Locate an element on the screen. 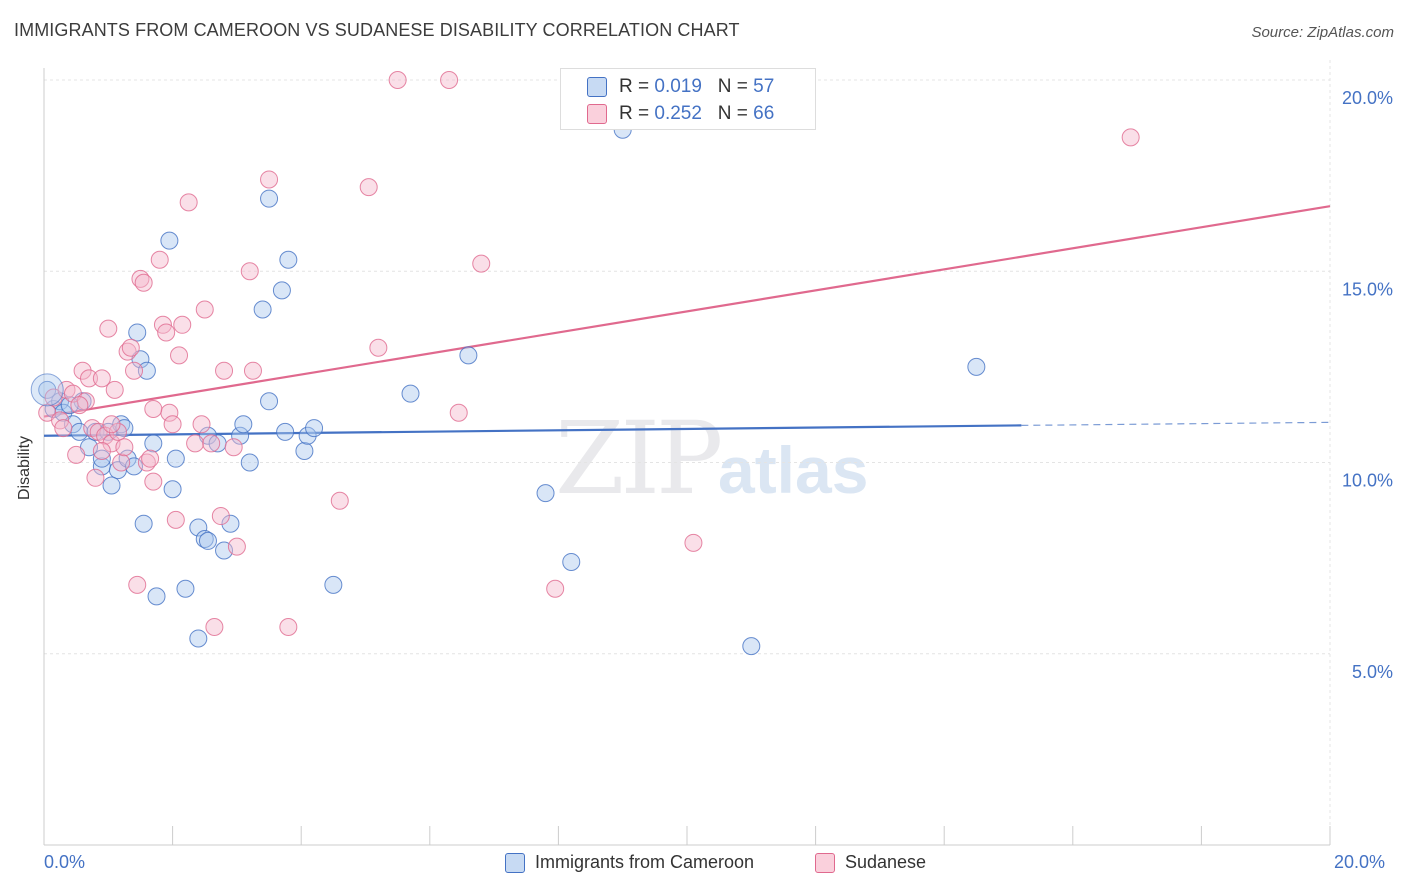 Image resolution: width=1406 pixels, height=892 pixels. sudanese-n-value: 66 is located at coordinates (764, 113).